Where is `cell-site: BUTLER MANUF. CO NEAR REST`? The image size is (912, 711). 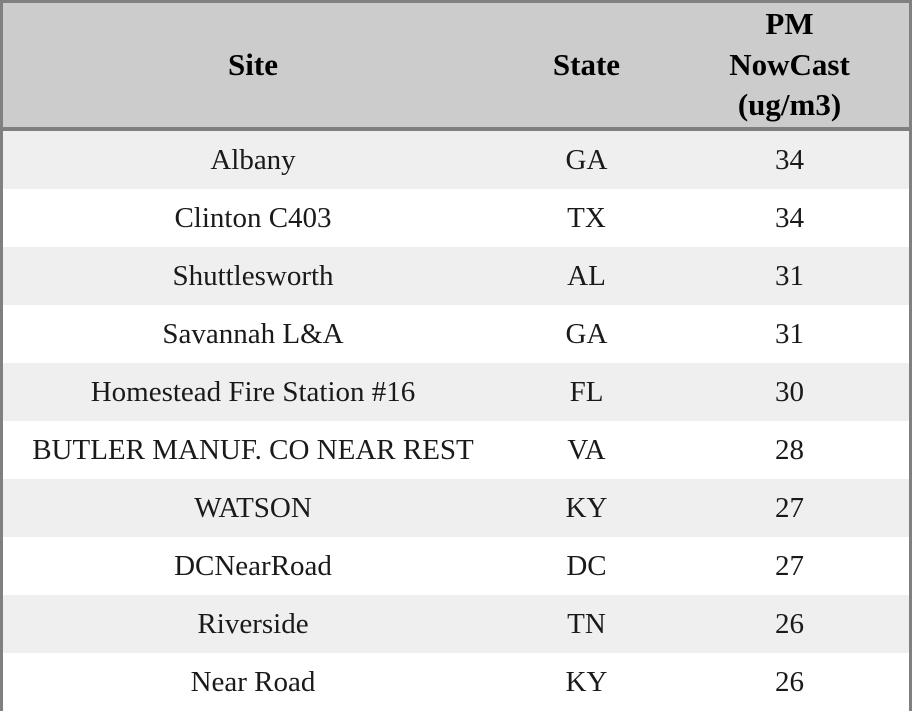 cell-site: BUTLER MANUF. CO NEAR REST is located at coordinates (253, 450).